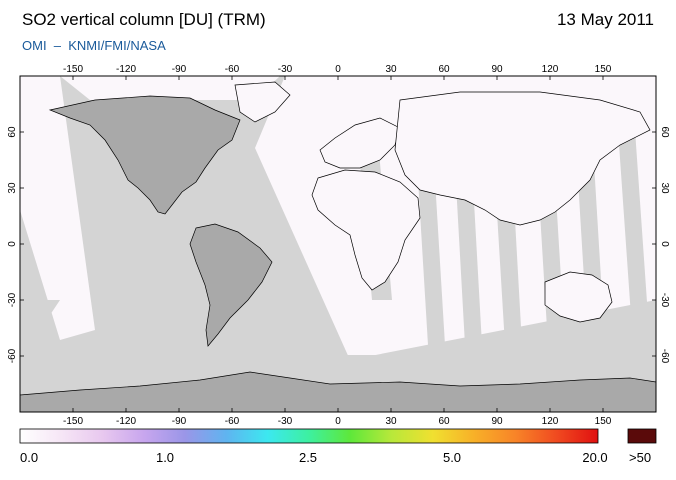 Image resolution: width=676 pixels, height=480 pixels. I want to click on bottom-longitude-label: -60, so click(232, 421).